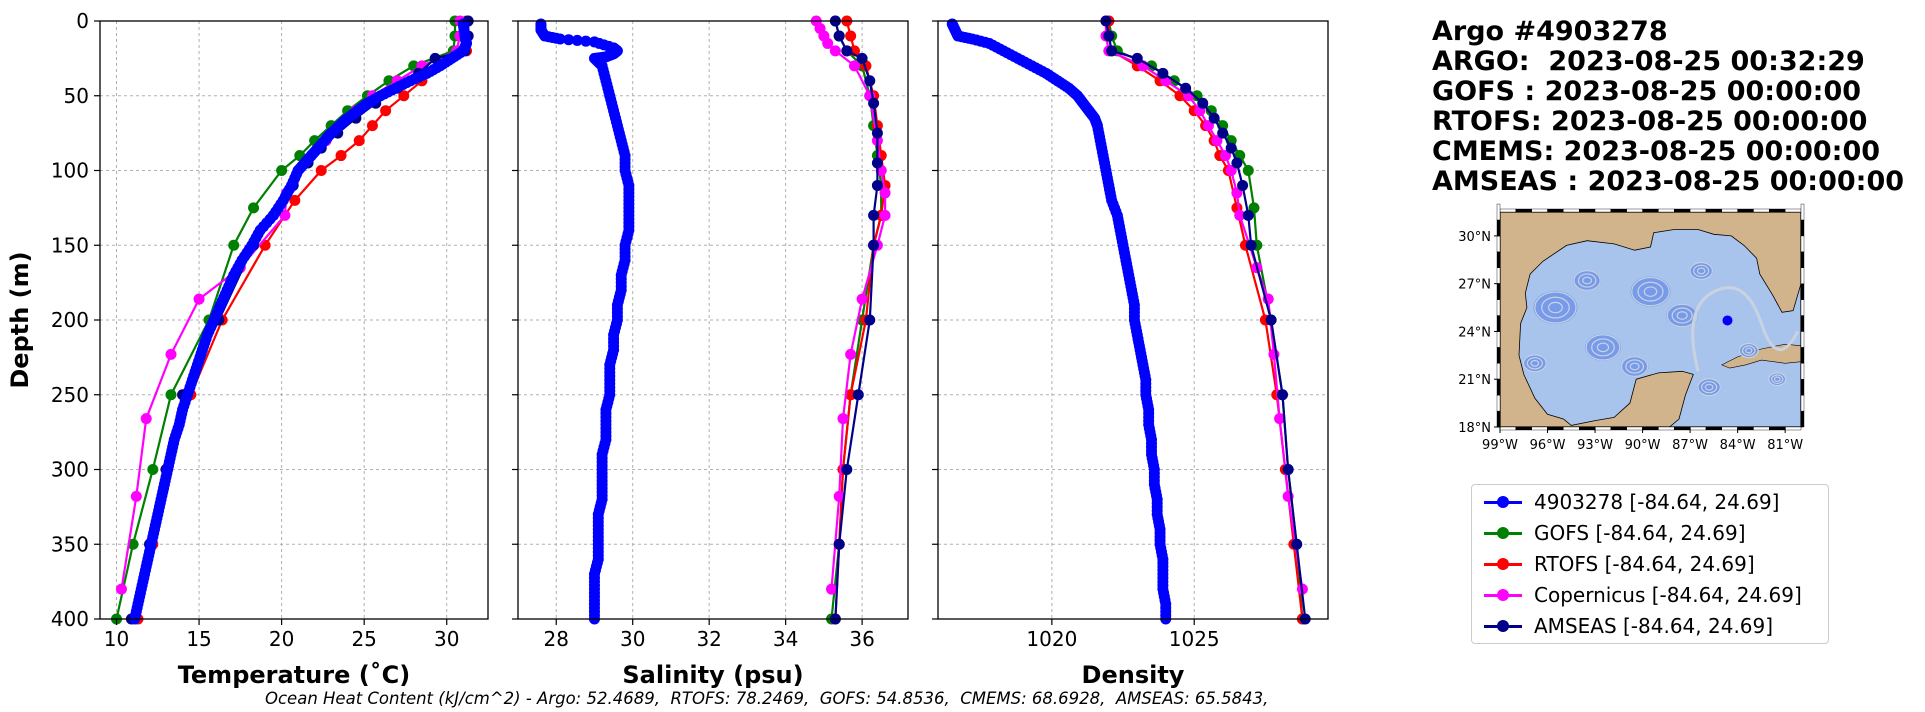 This screenshot has width=1925, height=712. What do you see at coordinates (70, 544) in the screenshot?
I see `y-tick-label: 350` at bounding box center [70, 544].